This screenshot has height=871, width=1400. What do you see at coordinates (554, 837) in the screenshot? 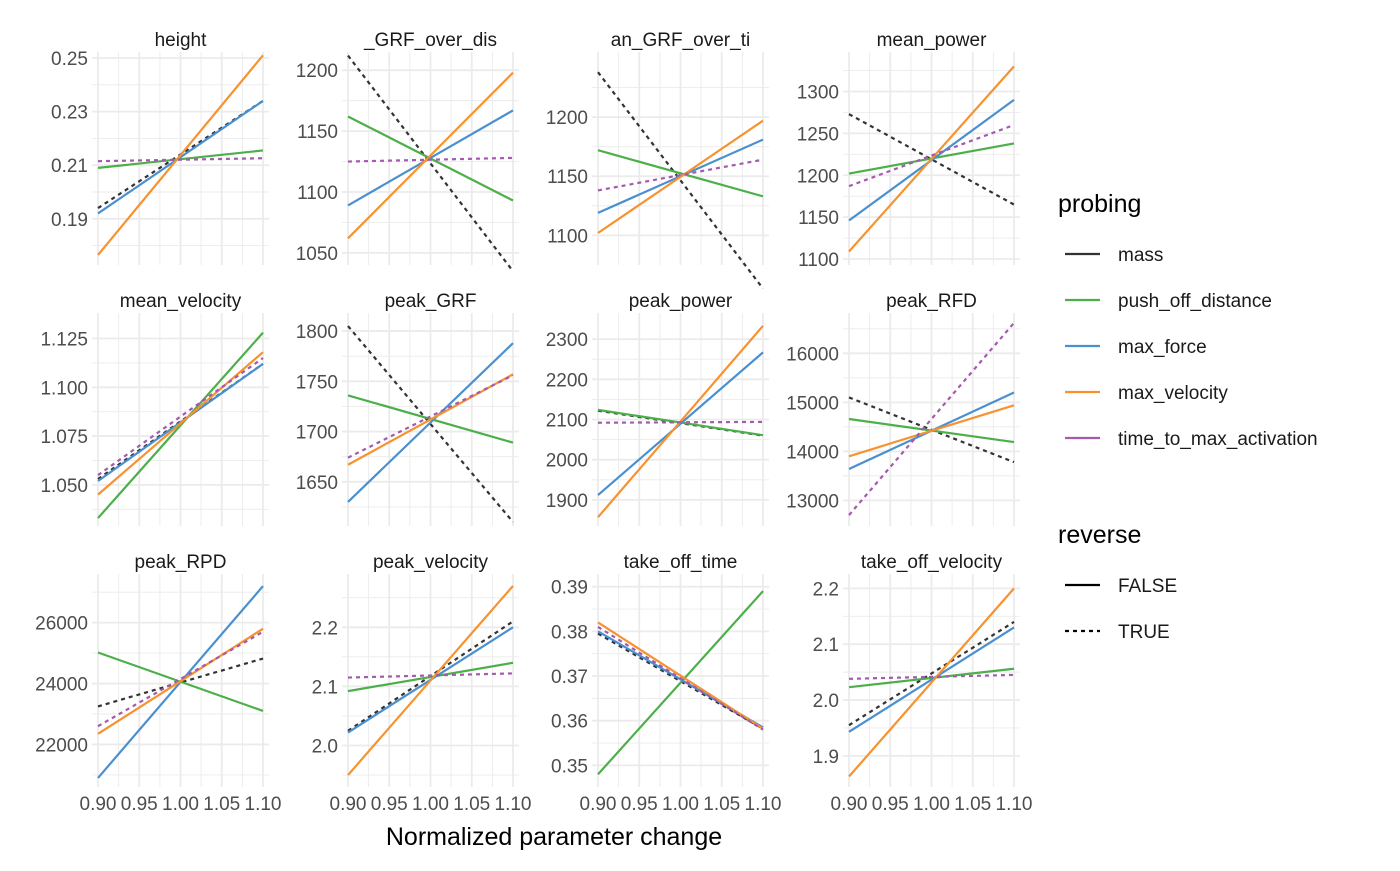
I see `x-axis-label: Normalized parameter change` at bounding box center [554, 837].